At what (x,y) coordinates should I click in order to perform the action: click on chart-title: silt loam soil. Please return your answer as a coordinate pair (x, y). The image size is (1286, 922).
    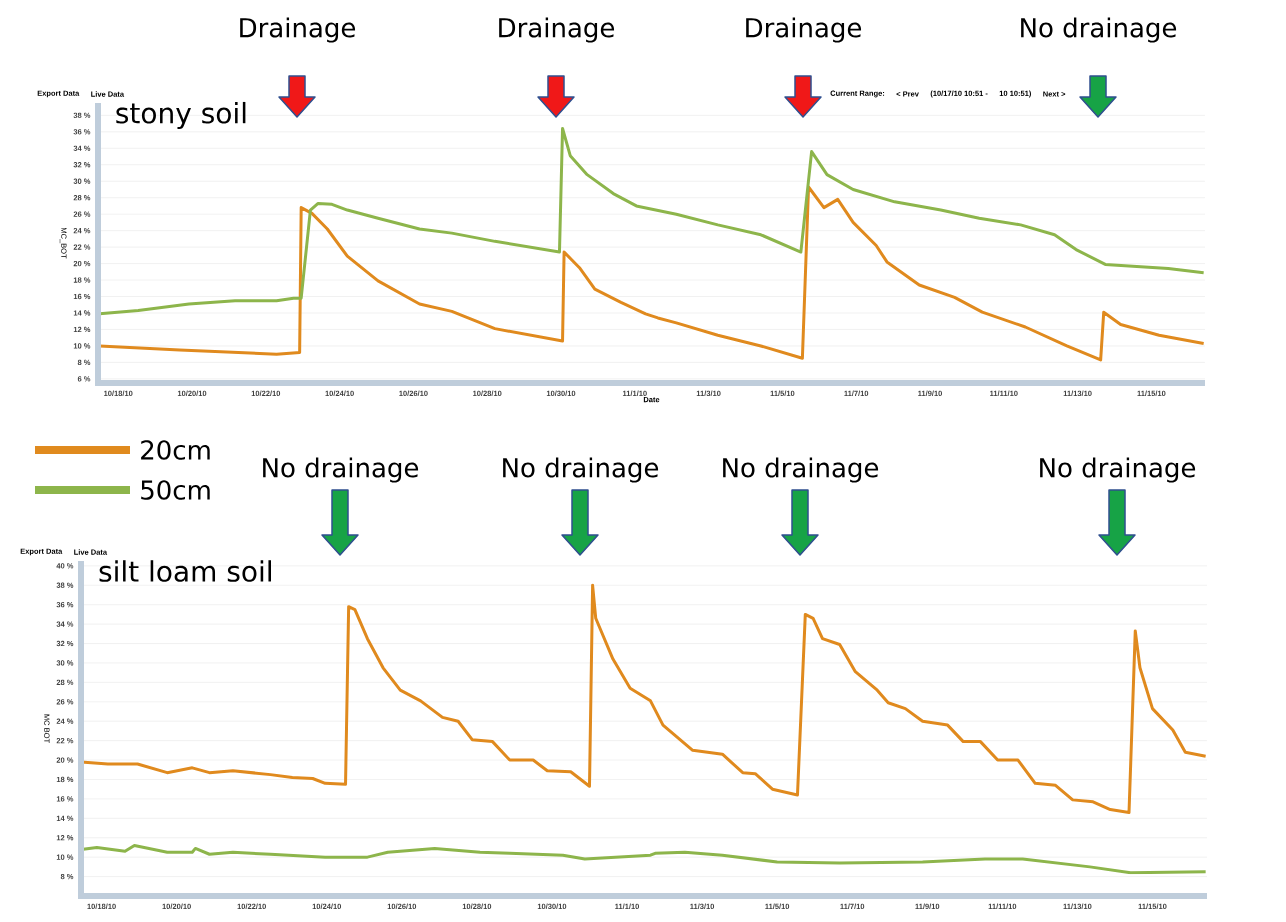
    Looking at the image, I should click on (185, 571).